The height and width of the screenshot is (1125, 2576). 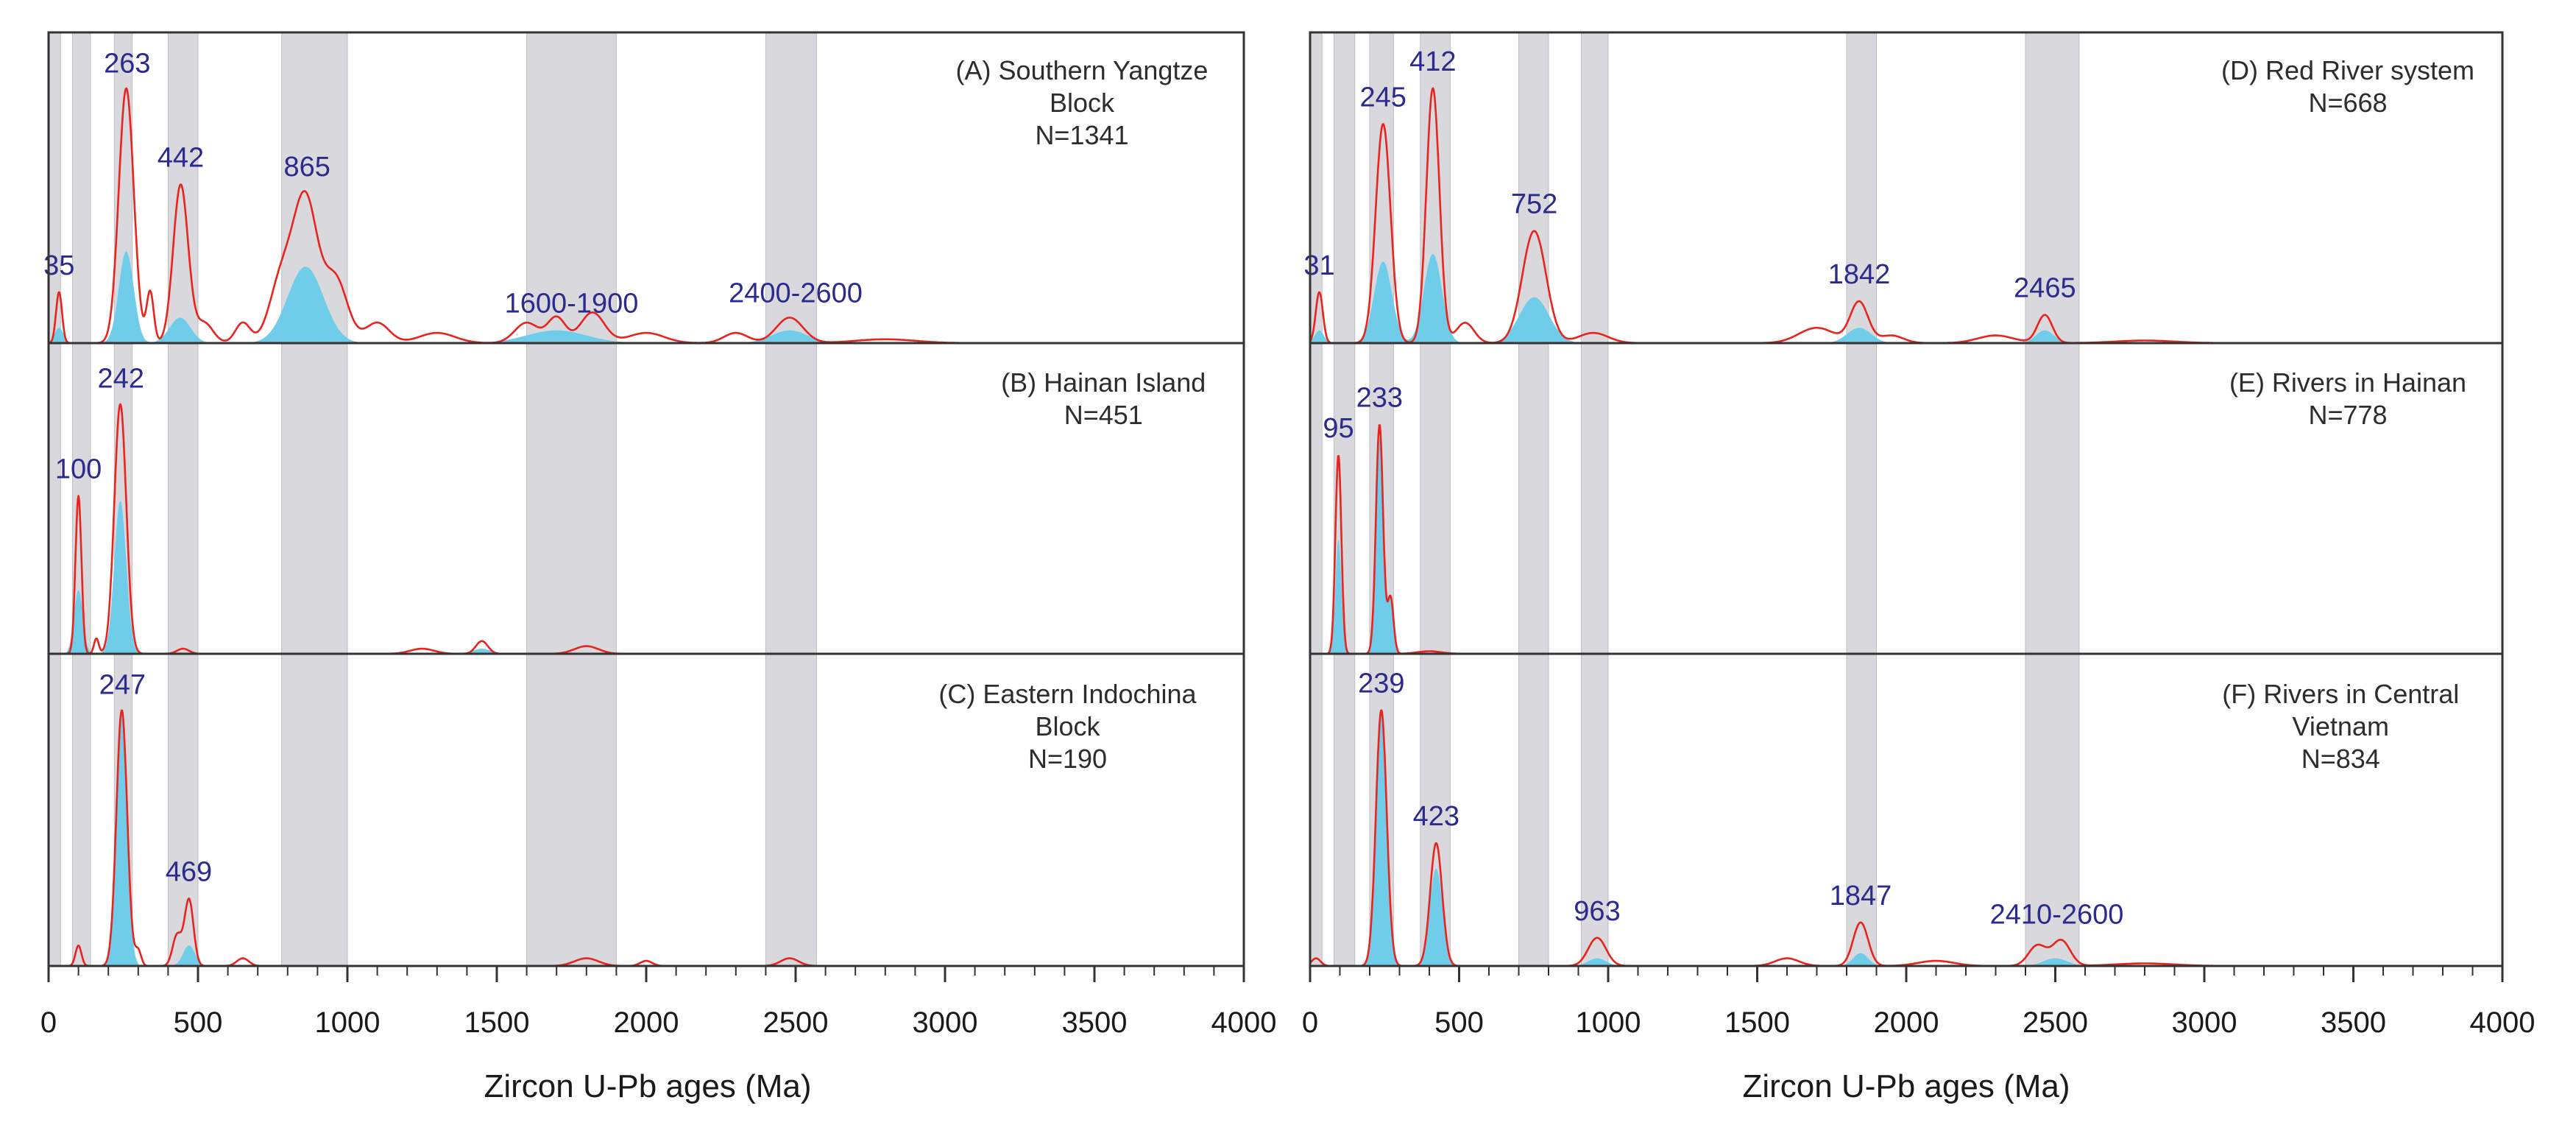 What do you see at coordinates (181, 158) in the screenshot?
I see `peak-label: 442` at bounding box center [181, 158].